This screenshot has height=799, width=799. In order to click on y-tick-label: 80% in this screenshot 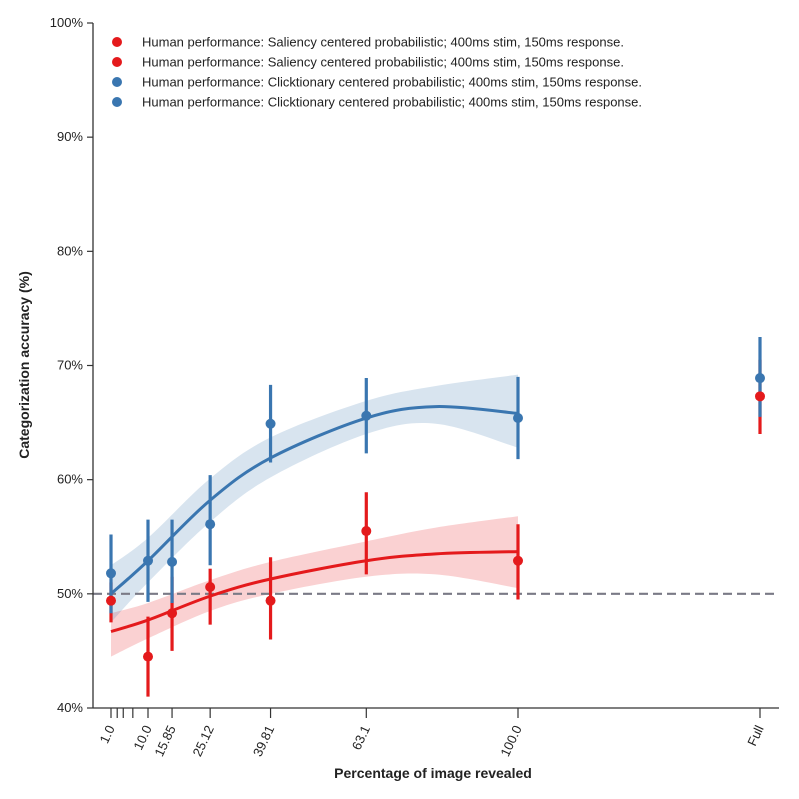, I will do `click(70, 250)`.